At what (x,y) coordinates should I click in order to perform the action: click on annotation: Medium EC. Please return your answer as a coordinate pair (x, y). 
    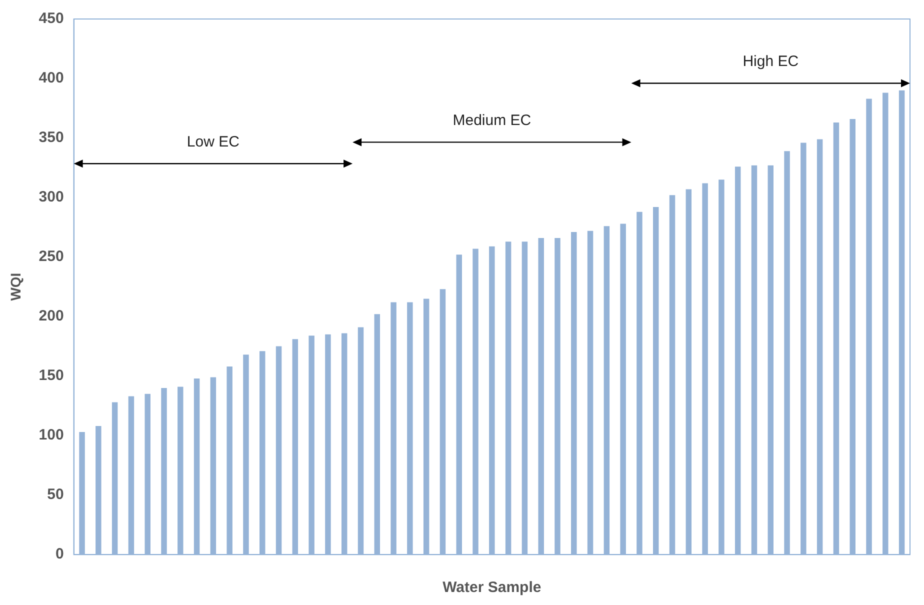
    Looking at the image, I should click on (492, 120).